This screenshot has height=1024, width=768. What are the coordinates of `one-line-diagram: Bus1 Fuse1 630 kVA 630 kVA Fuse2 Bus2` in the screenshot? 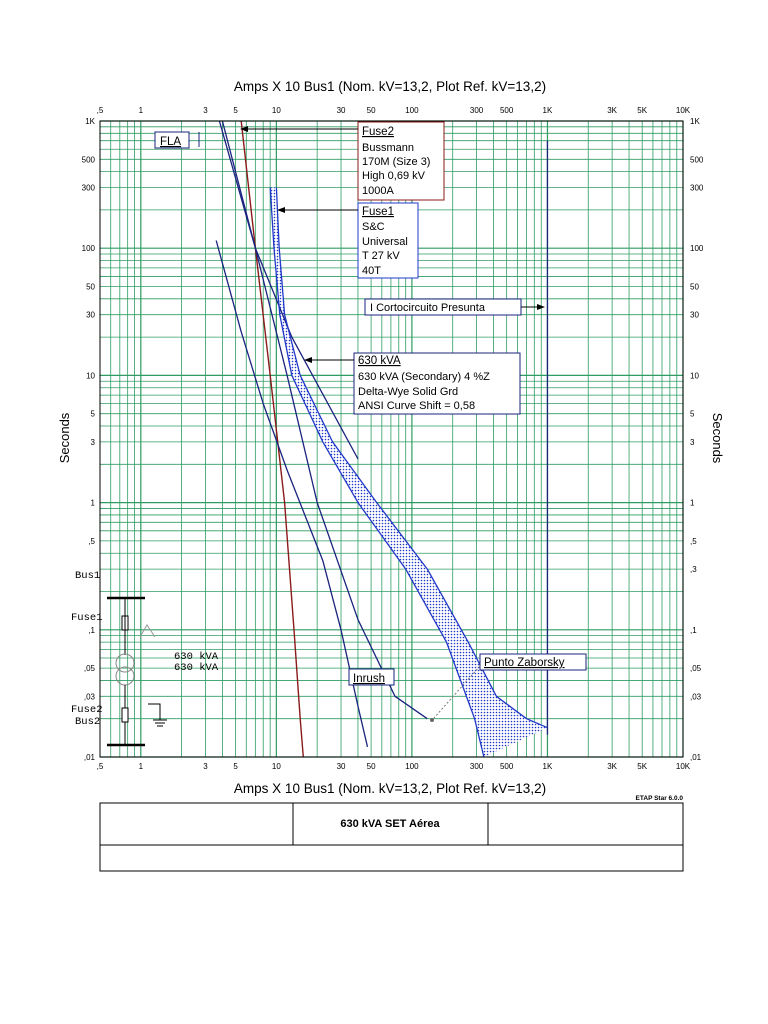 It's located at (145, 658).